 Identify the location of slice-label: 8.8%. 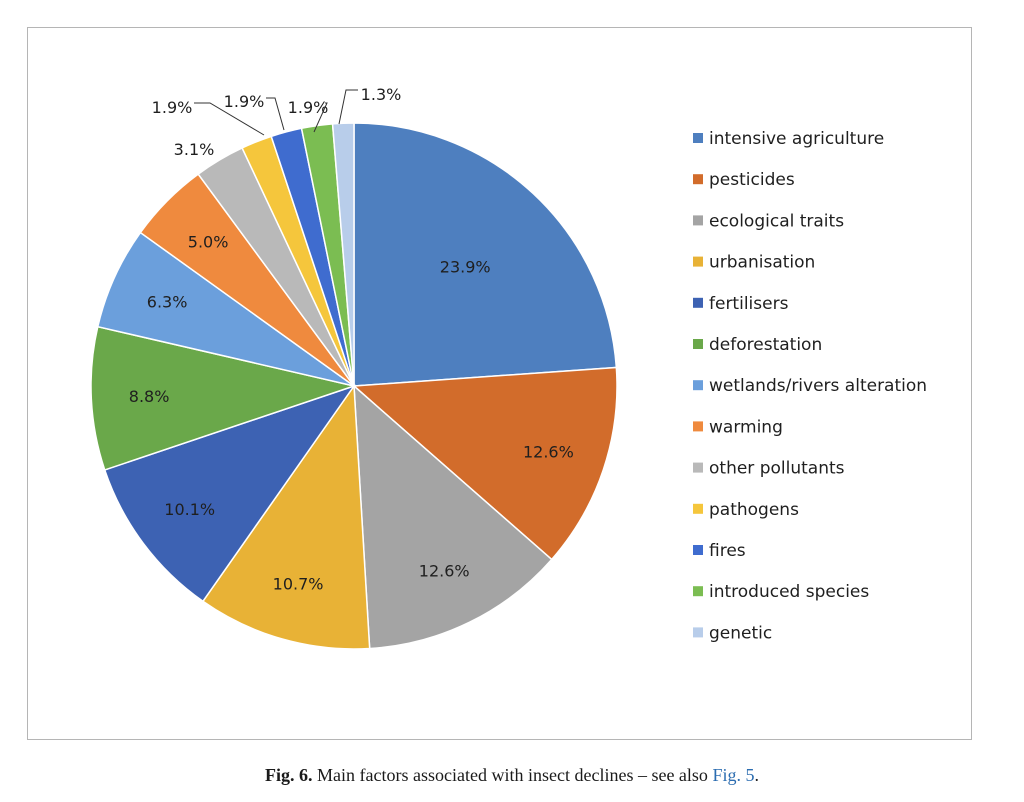
(149, 396).